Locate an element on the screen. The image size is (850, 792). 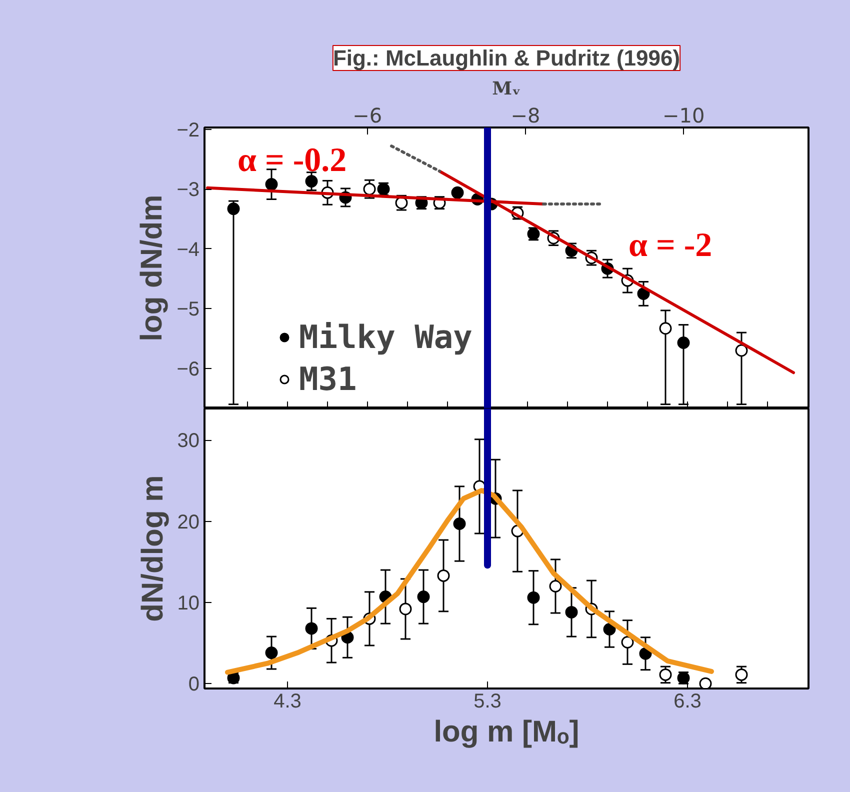
x2-tick-label: −6 is located at coordinates (367, 116).